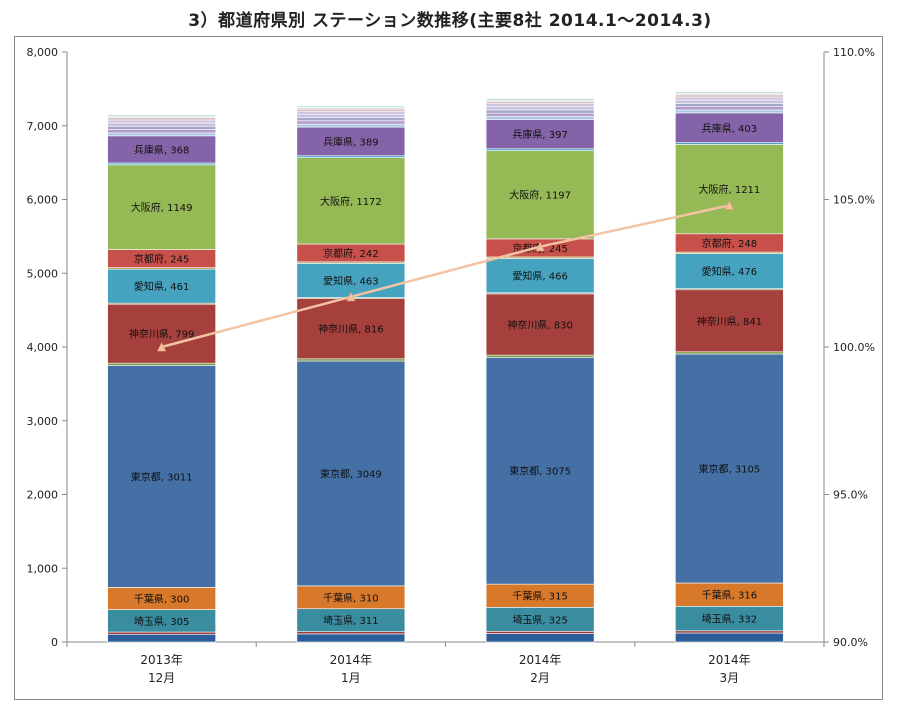  Describe the element at coordinates (43, 421) in the screenshot. I see `y-tick-label: 3,000` at that location.